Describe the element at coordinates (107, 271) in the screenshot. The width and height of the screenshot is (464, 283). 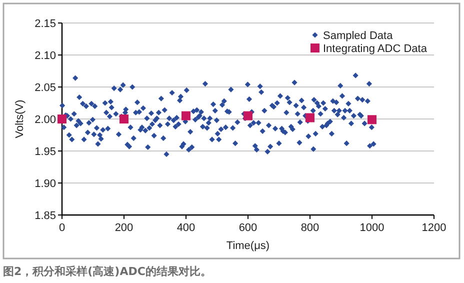
I see `caption: 图2，积分和采样(高速)ADC的结果对比。` at that location.